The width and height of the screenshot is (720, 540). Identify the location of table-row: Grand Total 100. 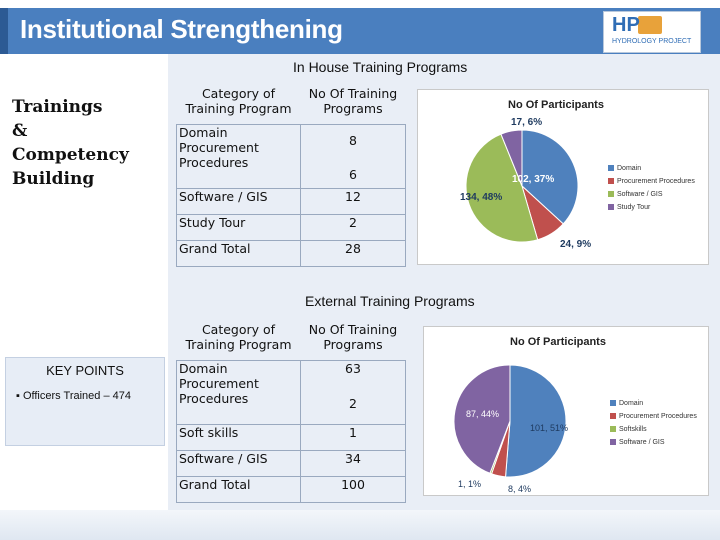
(291, 489).